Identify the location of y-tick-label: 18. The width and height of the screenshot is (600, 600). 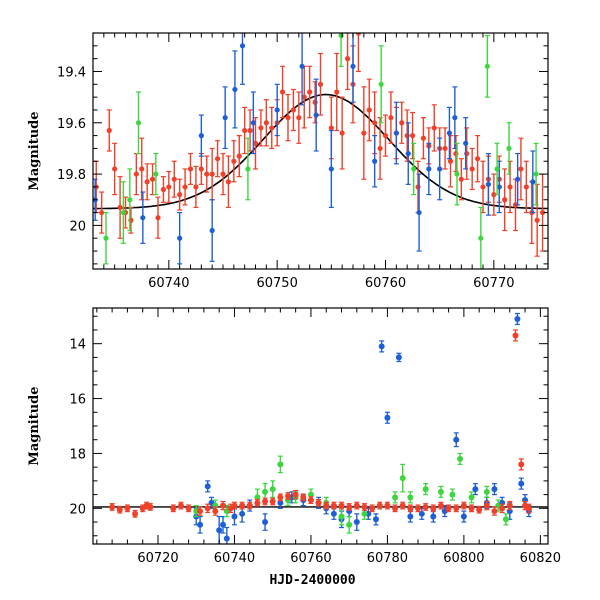
(77, 454).